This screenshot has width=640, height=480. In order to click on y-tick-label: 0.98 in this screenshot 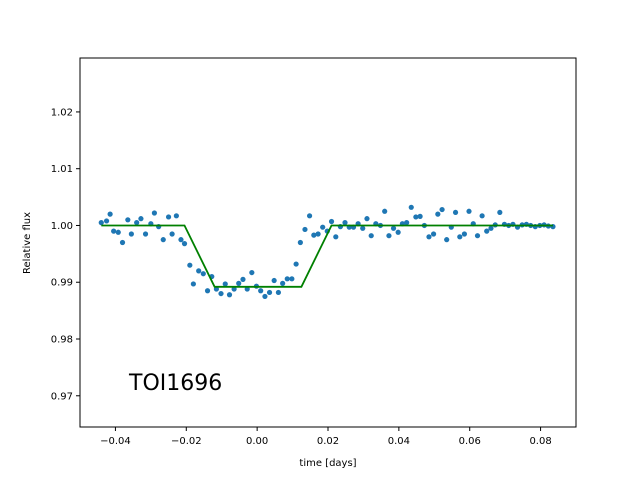, I will do `click(62, 340)`.